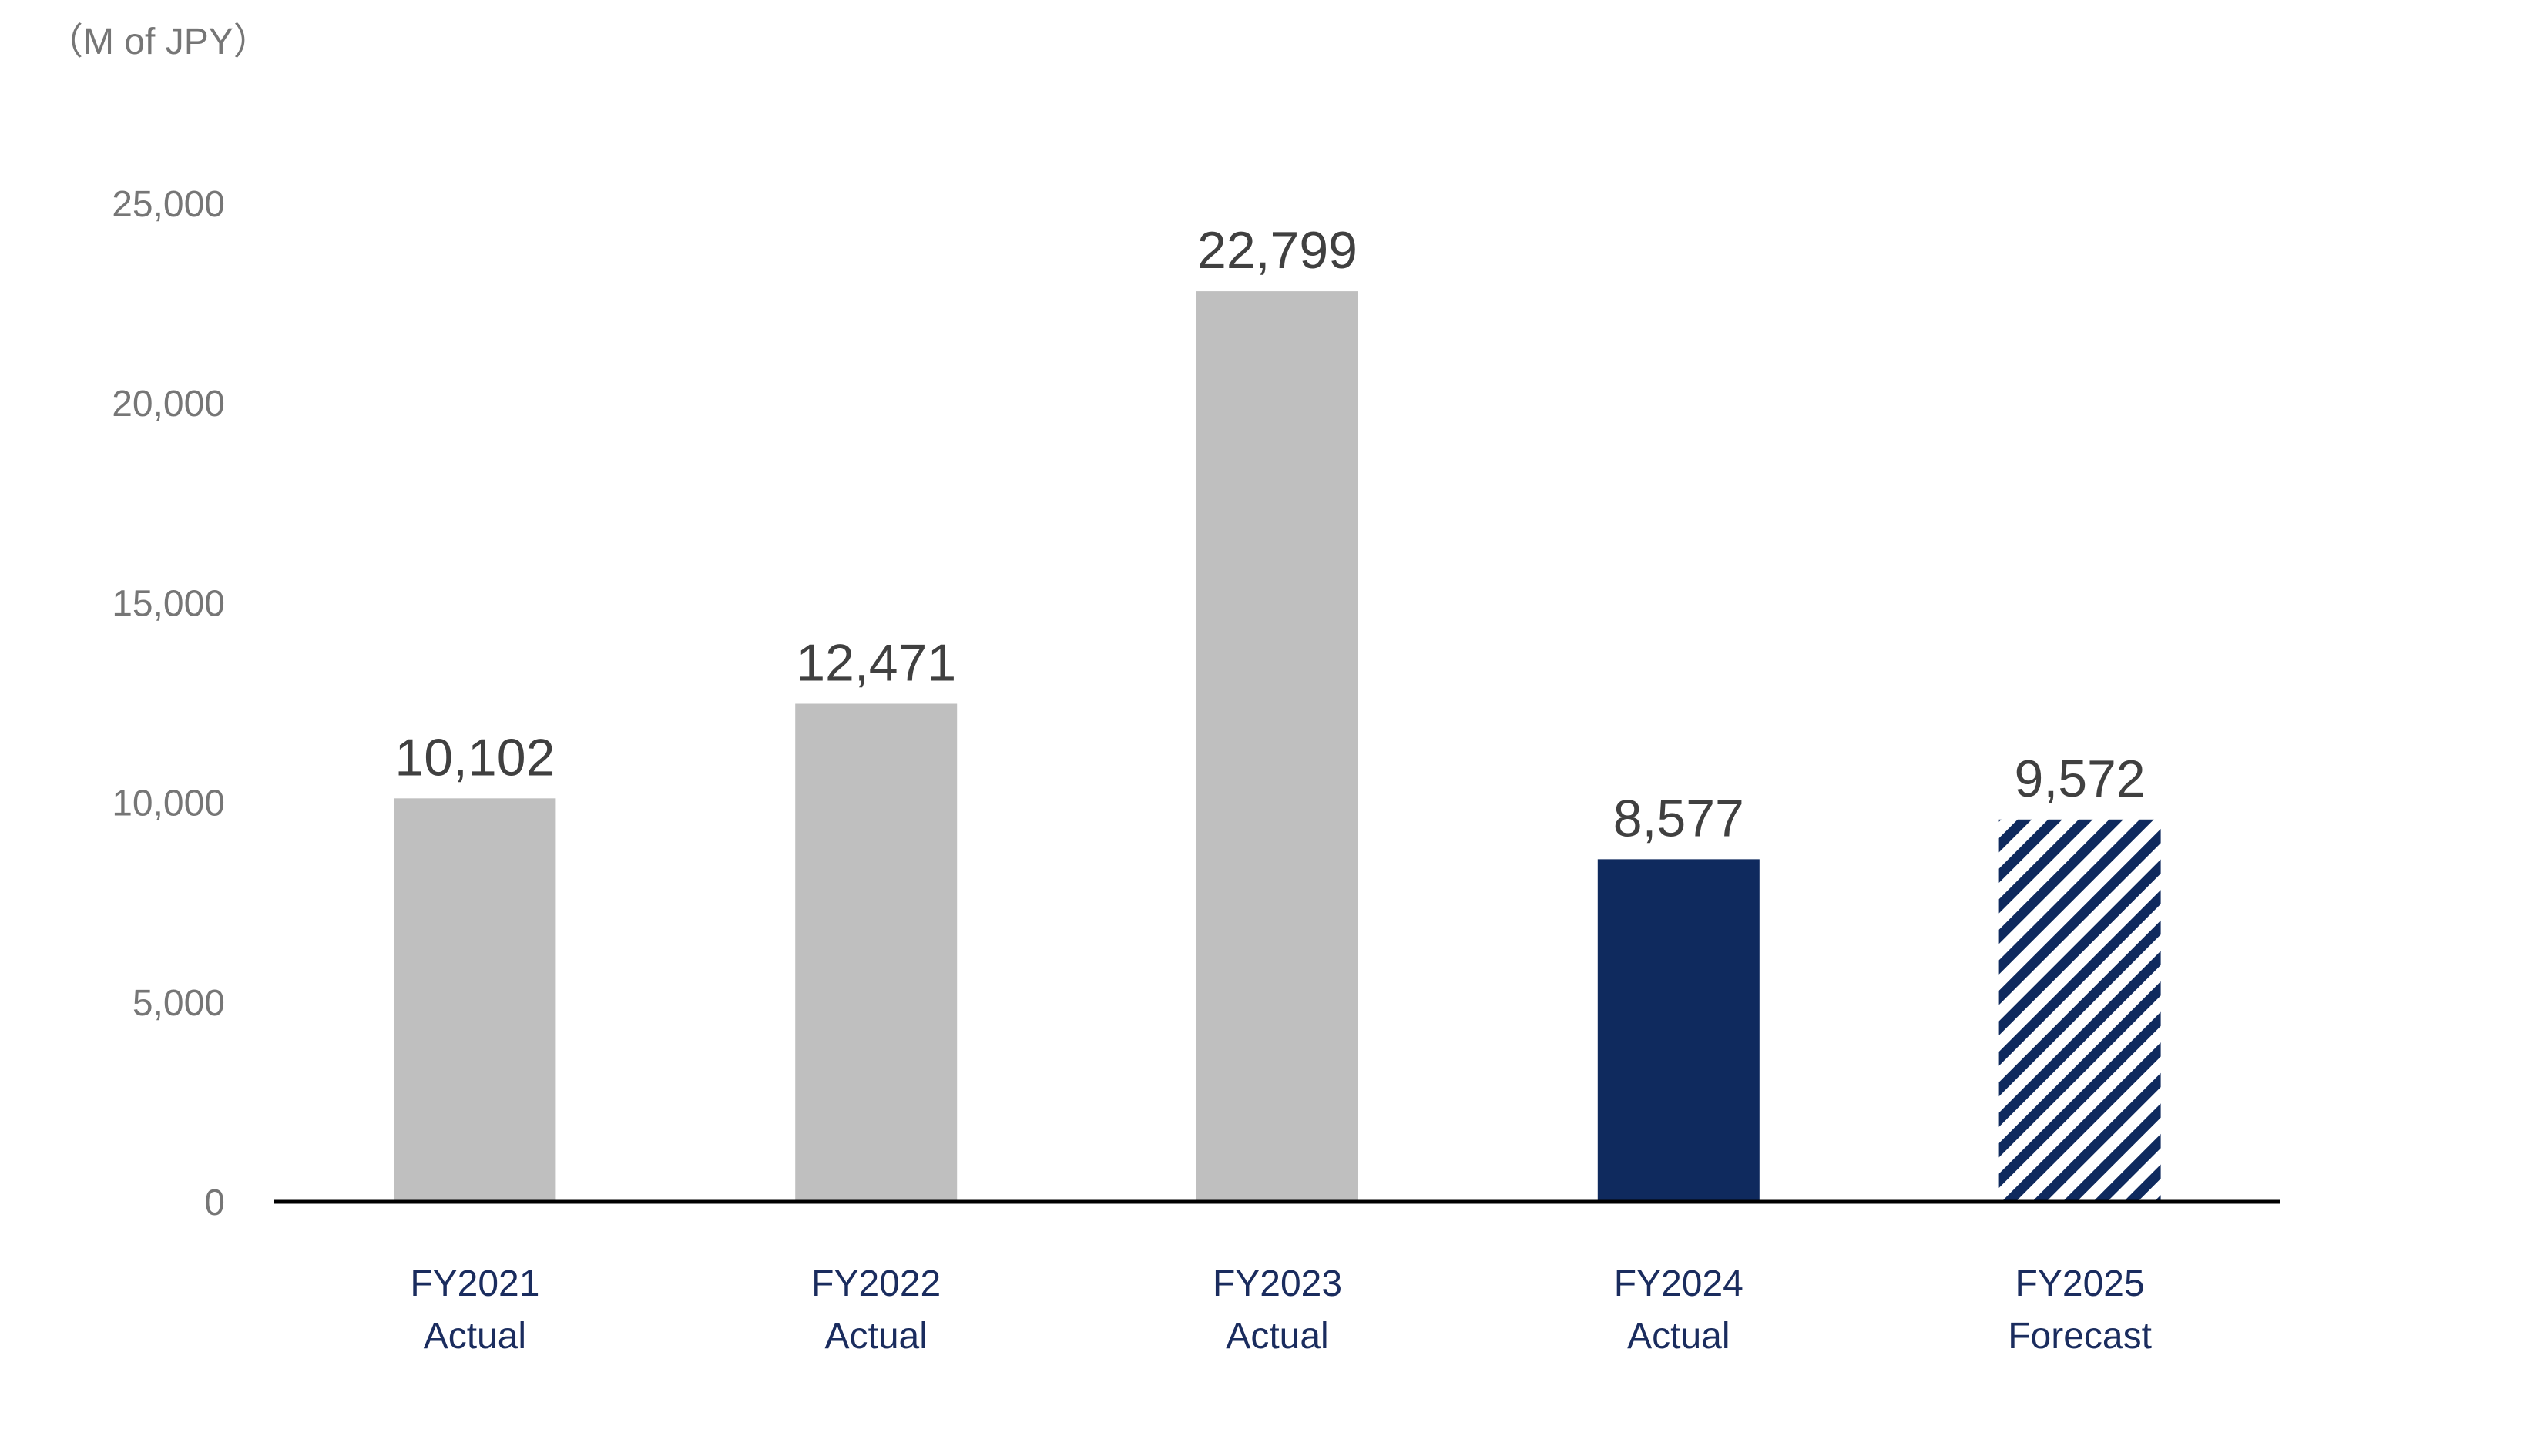 The height and width of the screenshot is (1456, 2527). What do you see at coordinates (2080, 1337) in the screenshot?
I see `x-tick-label: Forecast` at bounding box center [2080, 1337].